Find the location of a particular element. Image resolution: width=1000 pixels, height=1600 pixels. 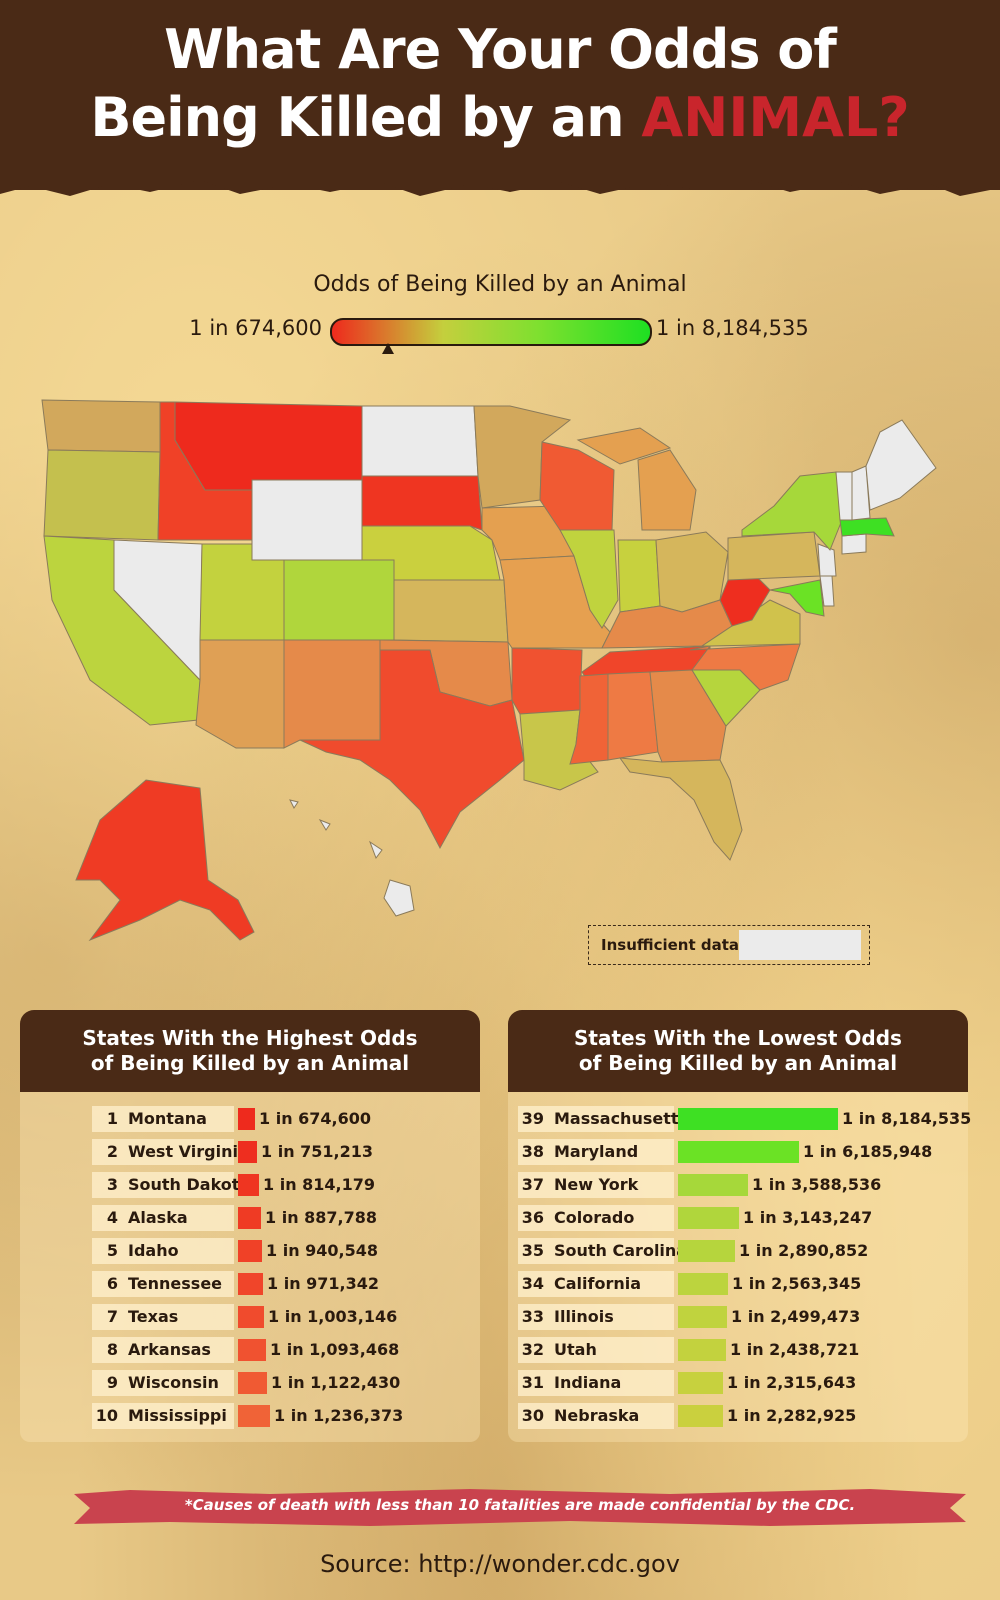

state-michigan-upper is located at coordinates (624, 446).